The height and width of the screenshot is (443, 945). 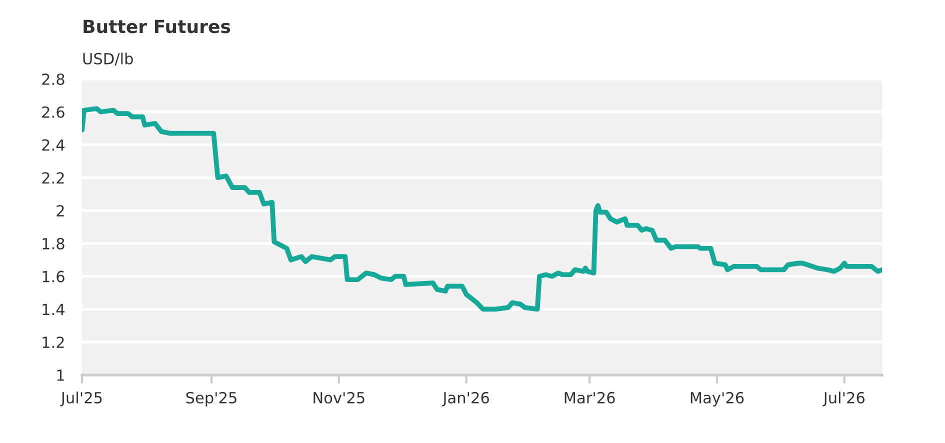 What do you see at coordinates (60, 210) in the screenshot?
I see `y-tick-label: 2` at bounding box center [60, 210].